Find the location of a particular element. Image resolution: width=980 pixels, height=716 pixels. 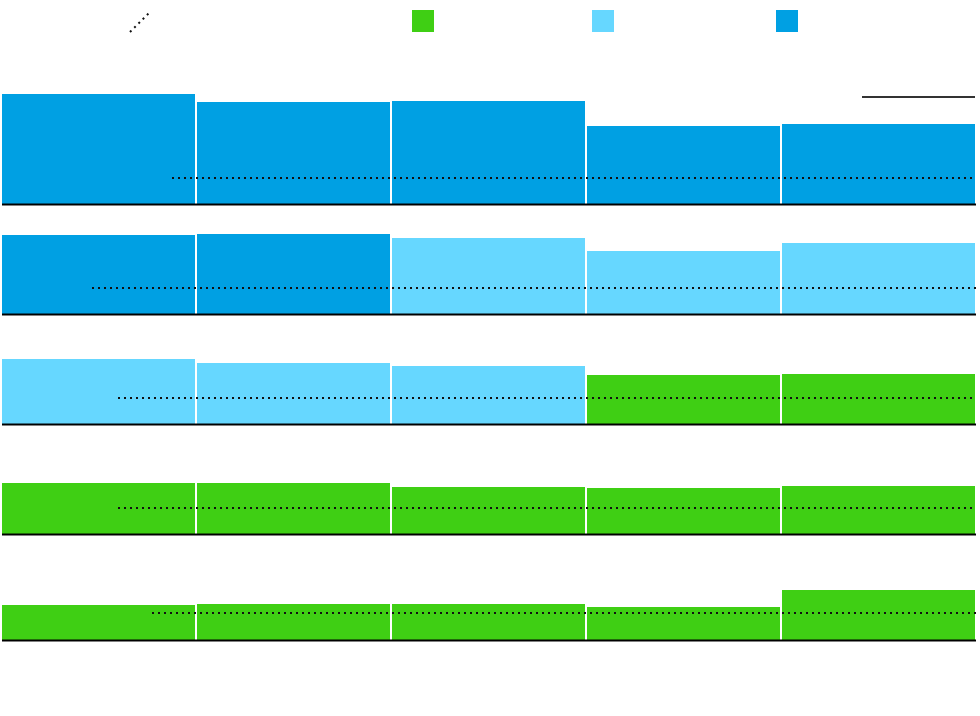

legend-dotted-line-icon is located at coordinates (140, 22).